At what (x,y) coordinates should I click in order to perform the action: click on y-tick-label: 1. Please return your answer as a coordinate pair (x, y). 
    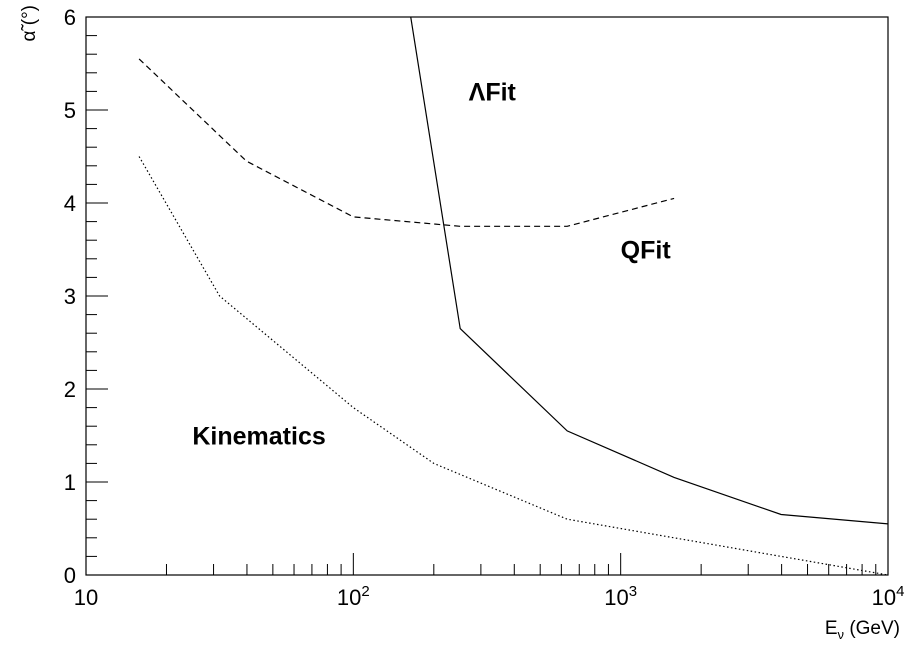
    Looking at the image, I should click on (70, 482).